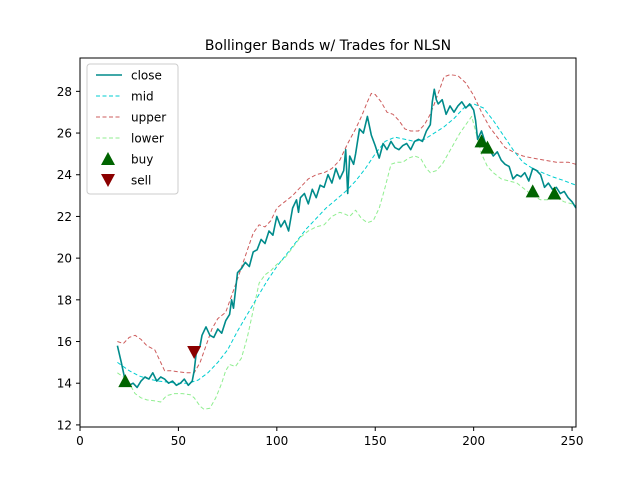 This screenshot has width=640, height=480. I want to click on chart-title: Bollinger Bands w/ Trades for NLSN, so click(328, 46).